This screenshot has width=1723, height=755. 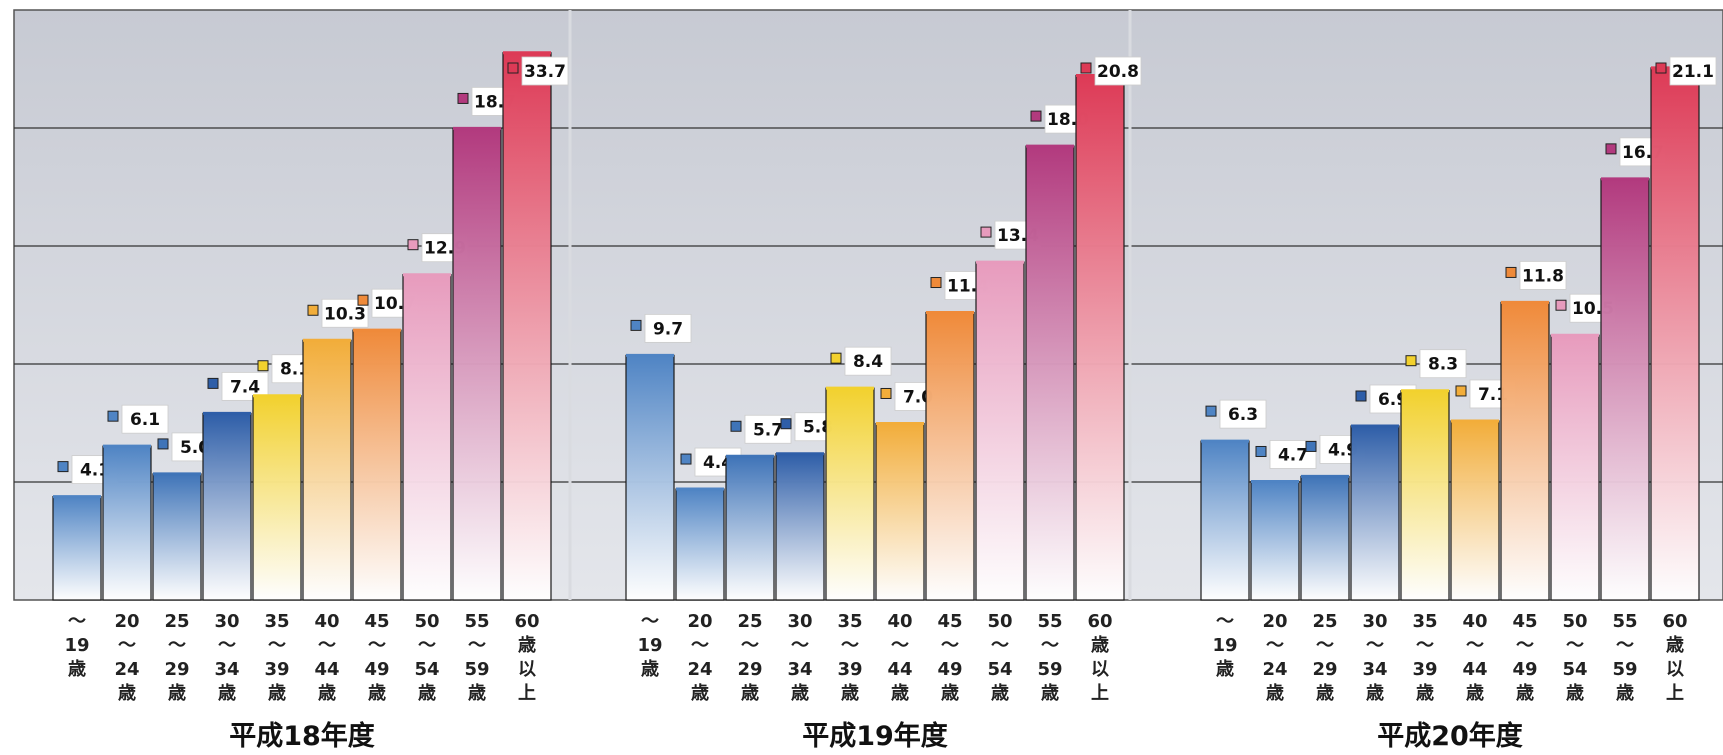 I want to click on category-label: 35, so click(x=1424, y=621).